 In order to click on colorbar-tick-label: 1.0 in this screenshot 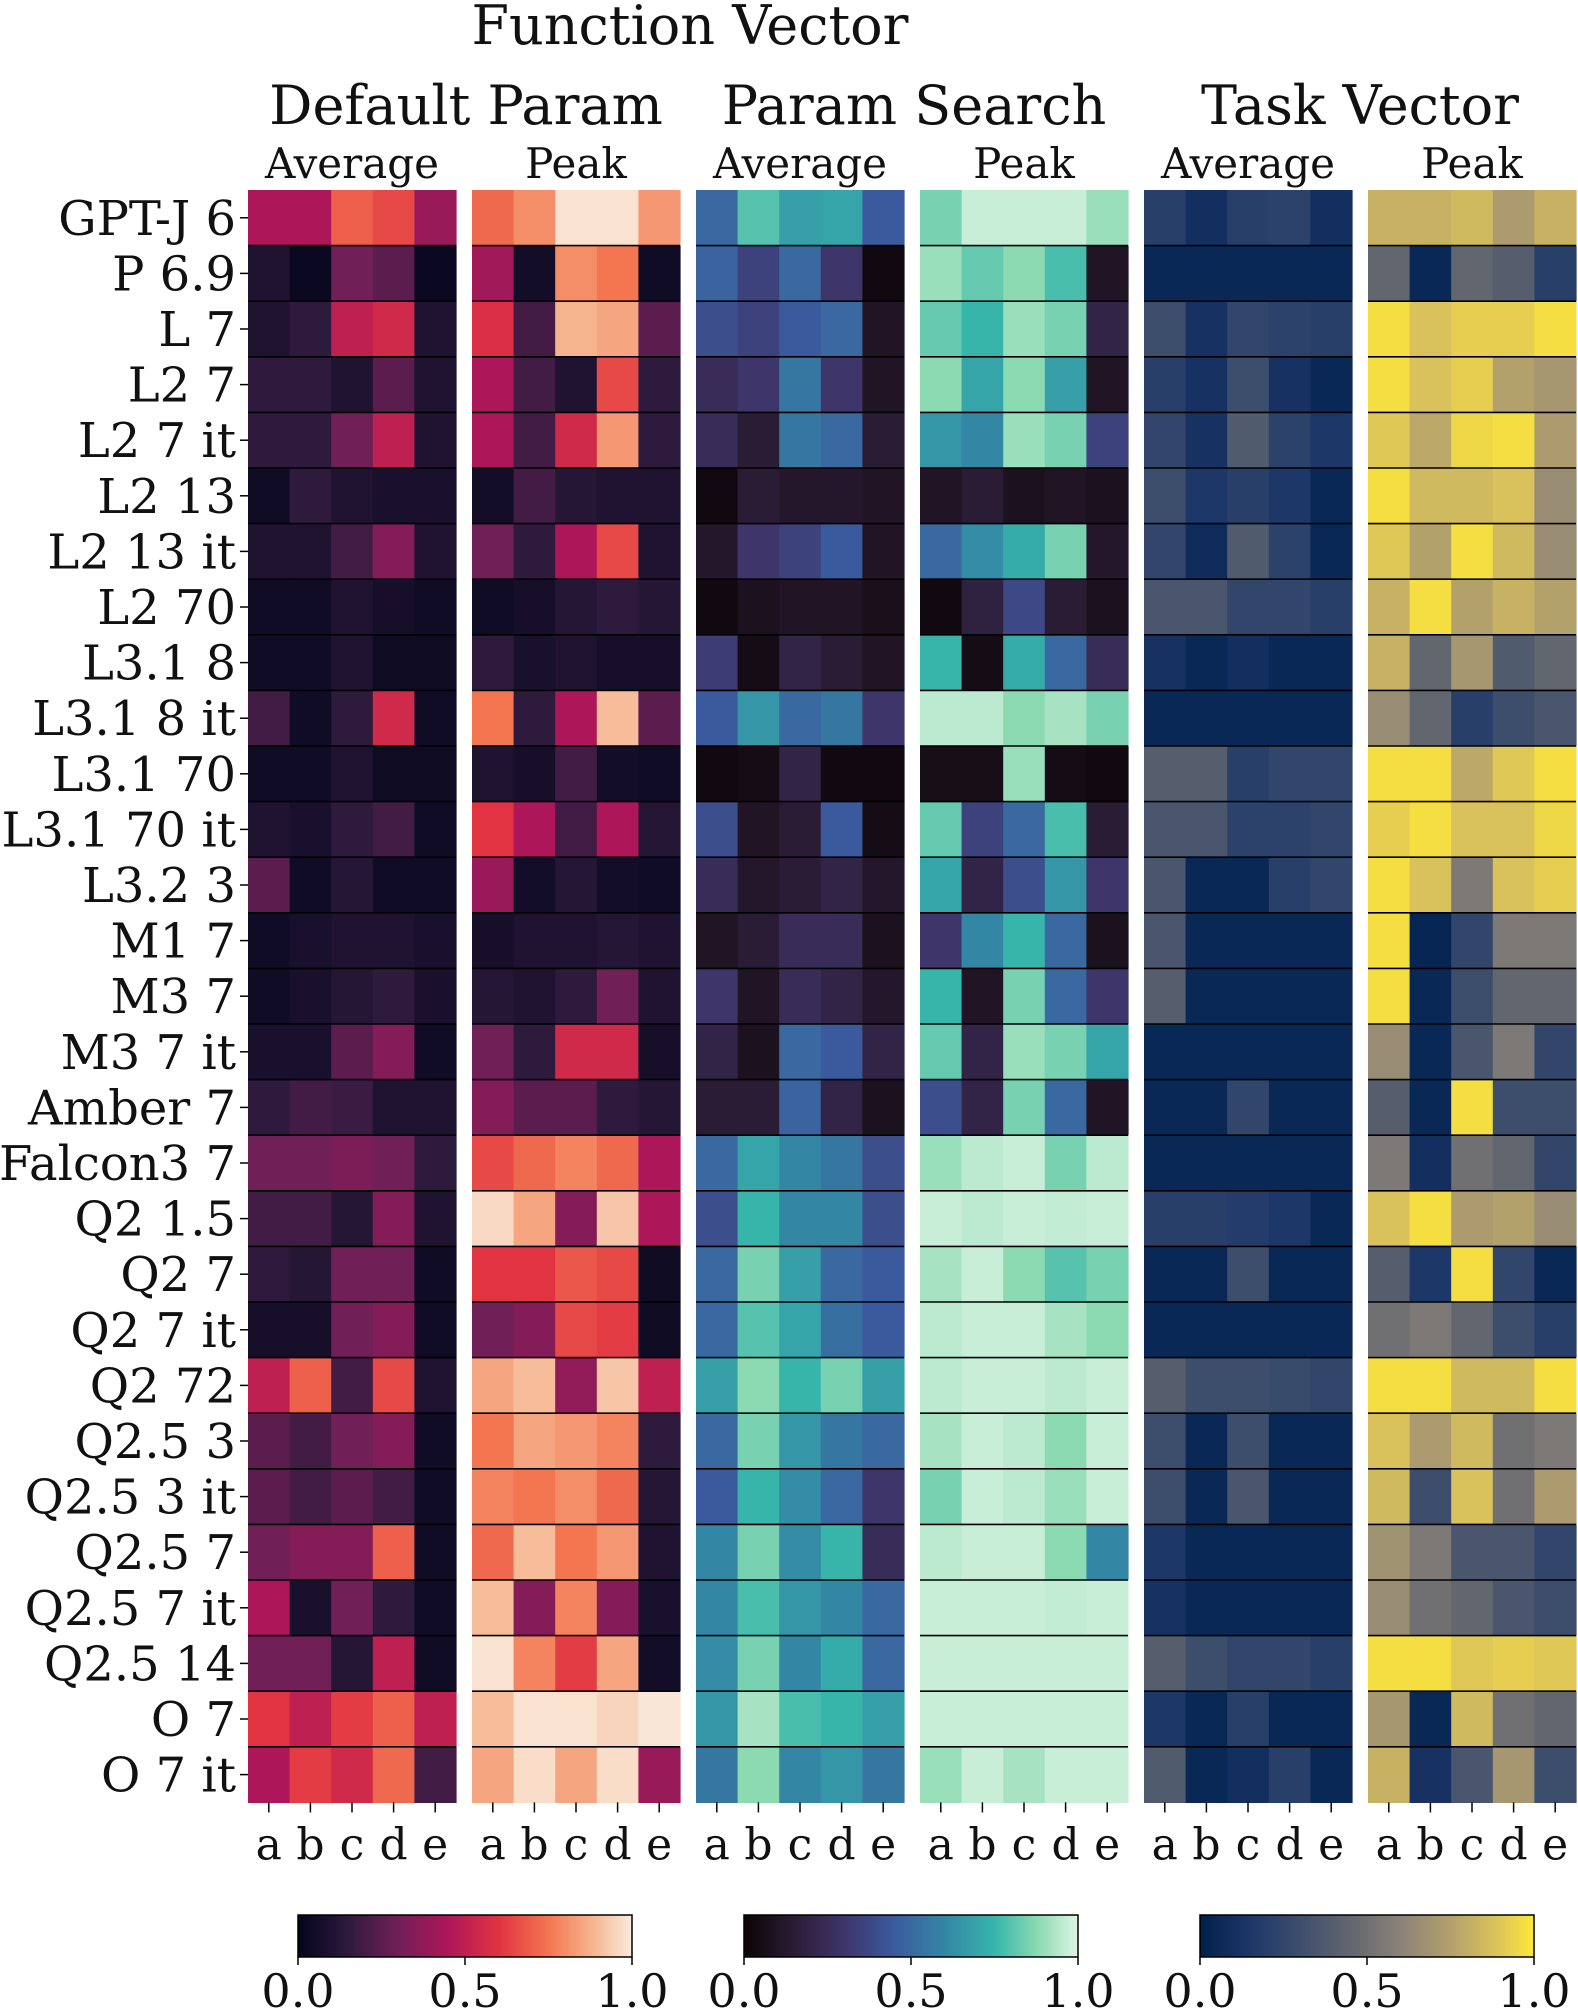, I will do `click(1533, 1986)`.